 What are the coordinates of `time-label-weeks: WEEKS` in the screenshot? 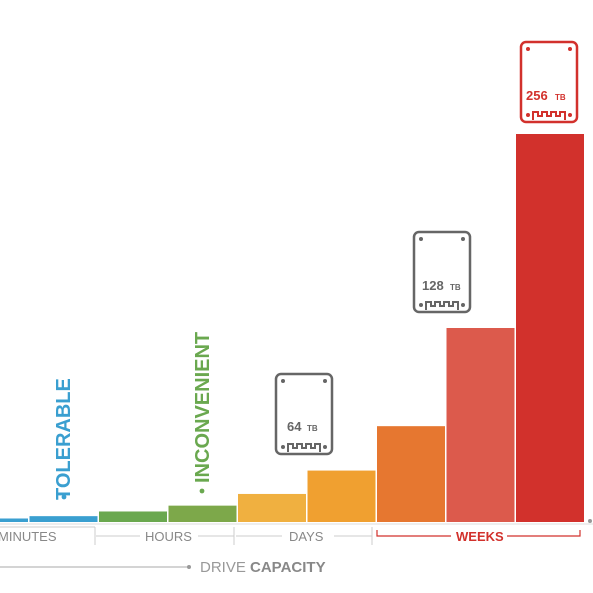 It's located at (480, 536).